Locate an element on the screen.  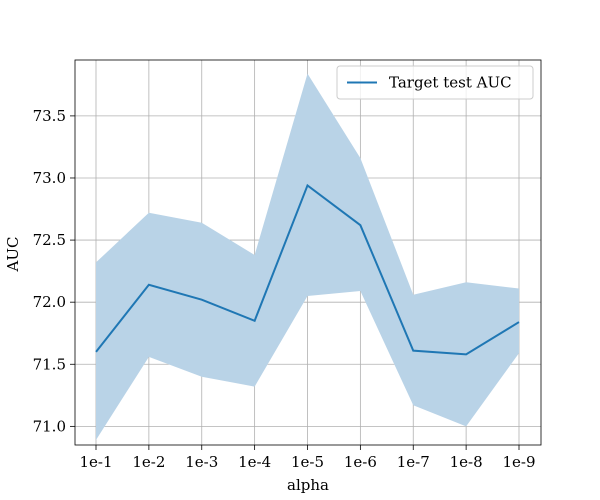
y-tick-label: 72.5 is located at coordinates (49, 240).